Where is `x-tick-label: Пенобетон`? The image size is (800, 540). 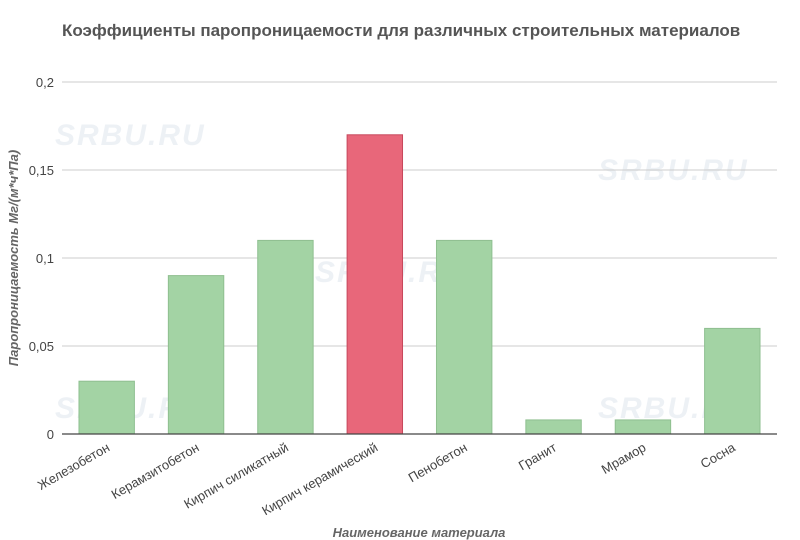
x-tick-label: Пенобетон is located at coordinates (438, 463).